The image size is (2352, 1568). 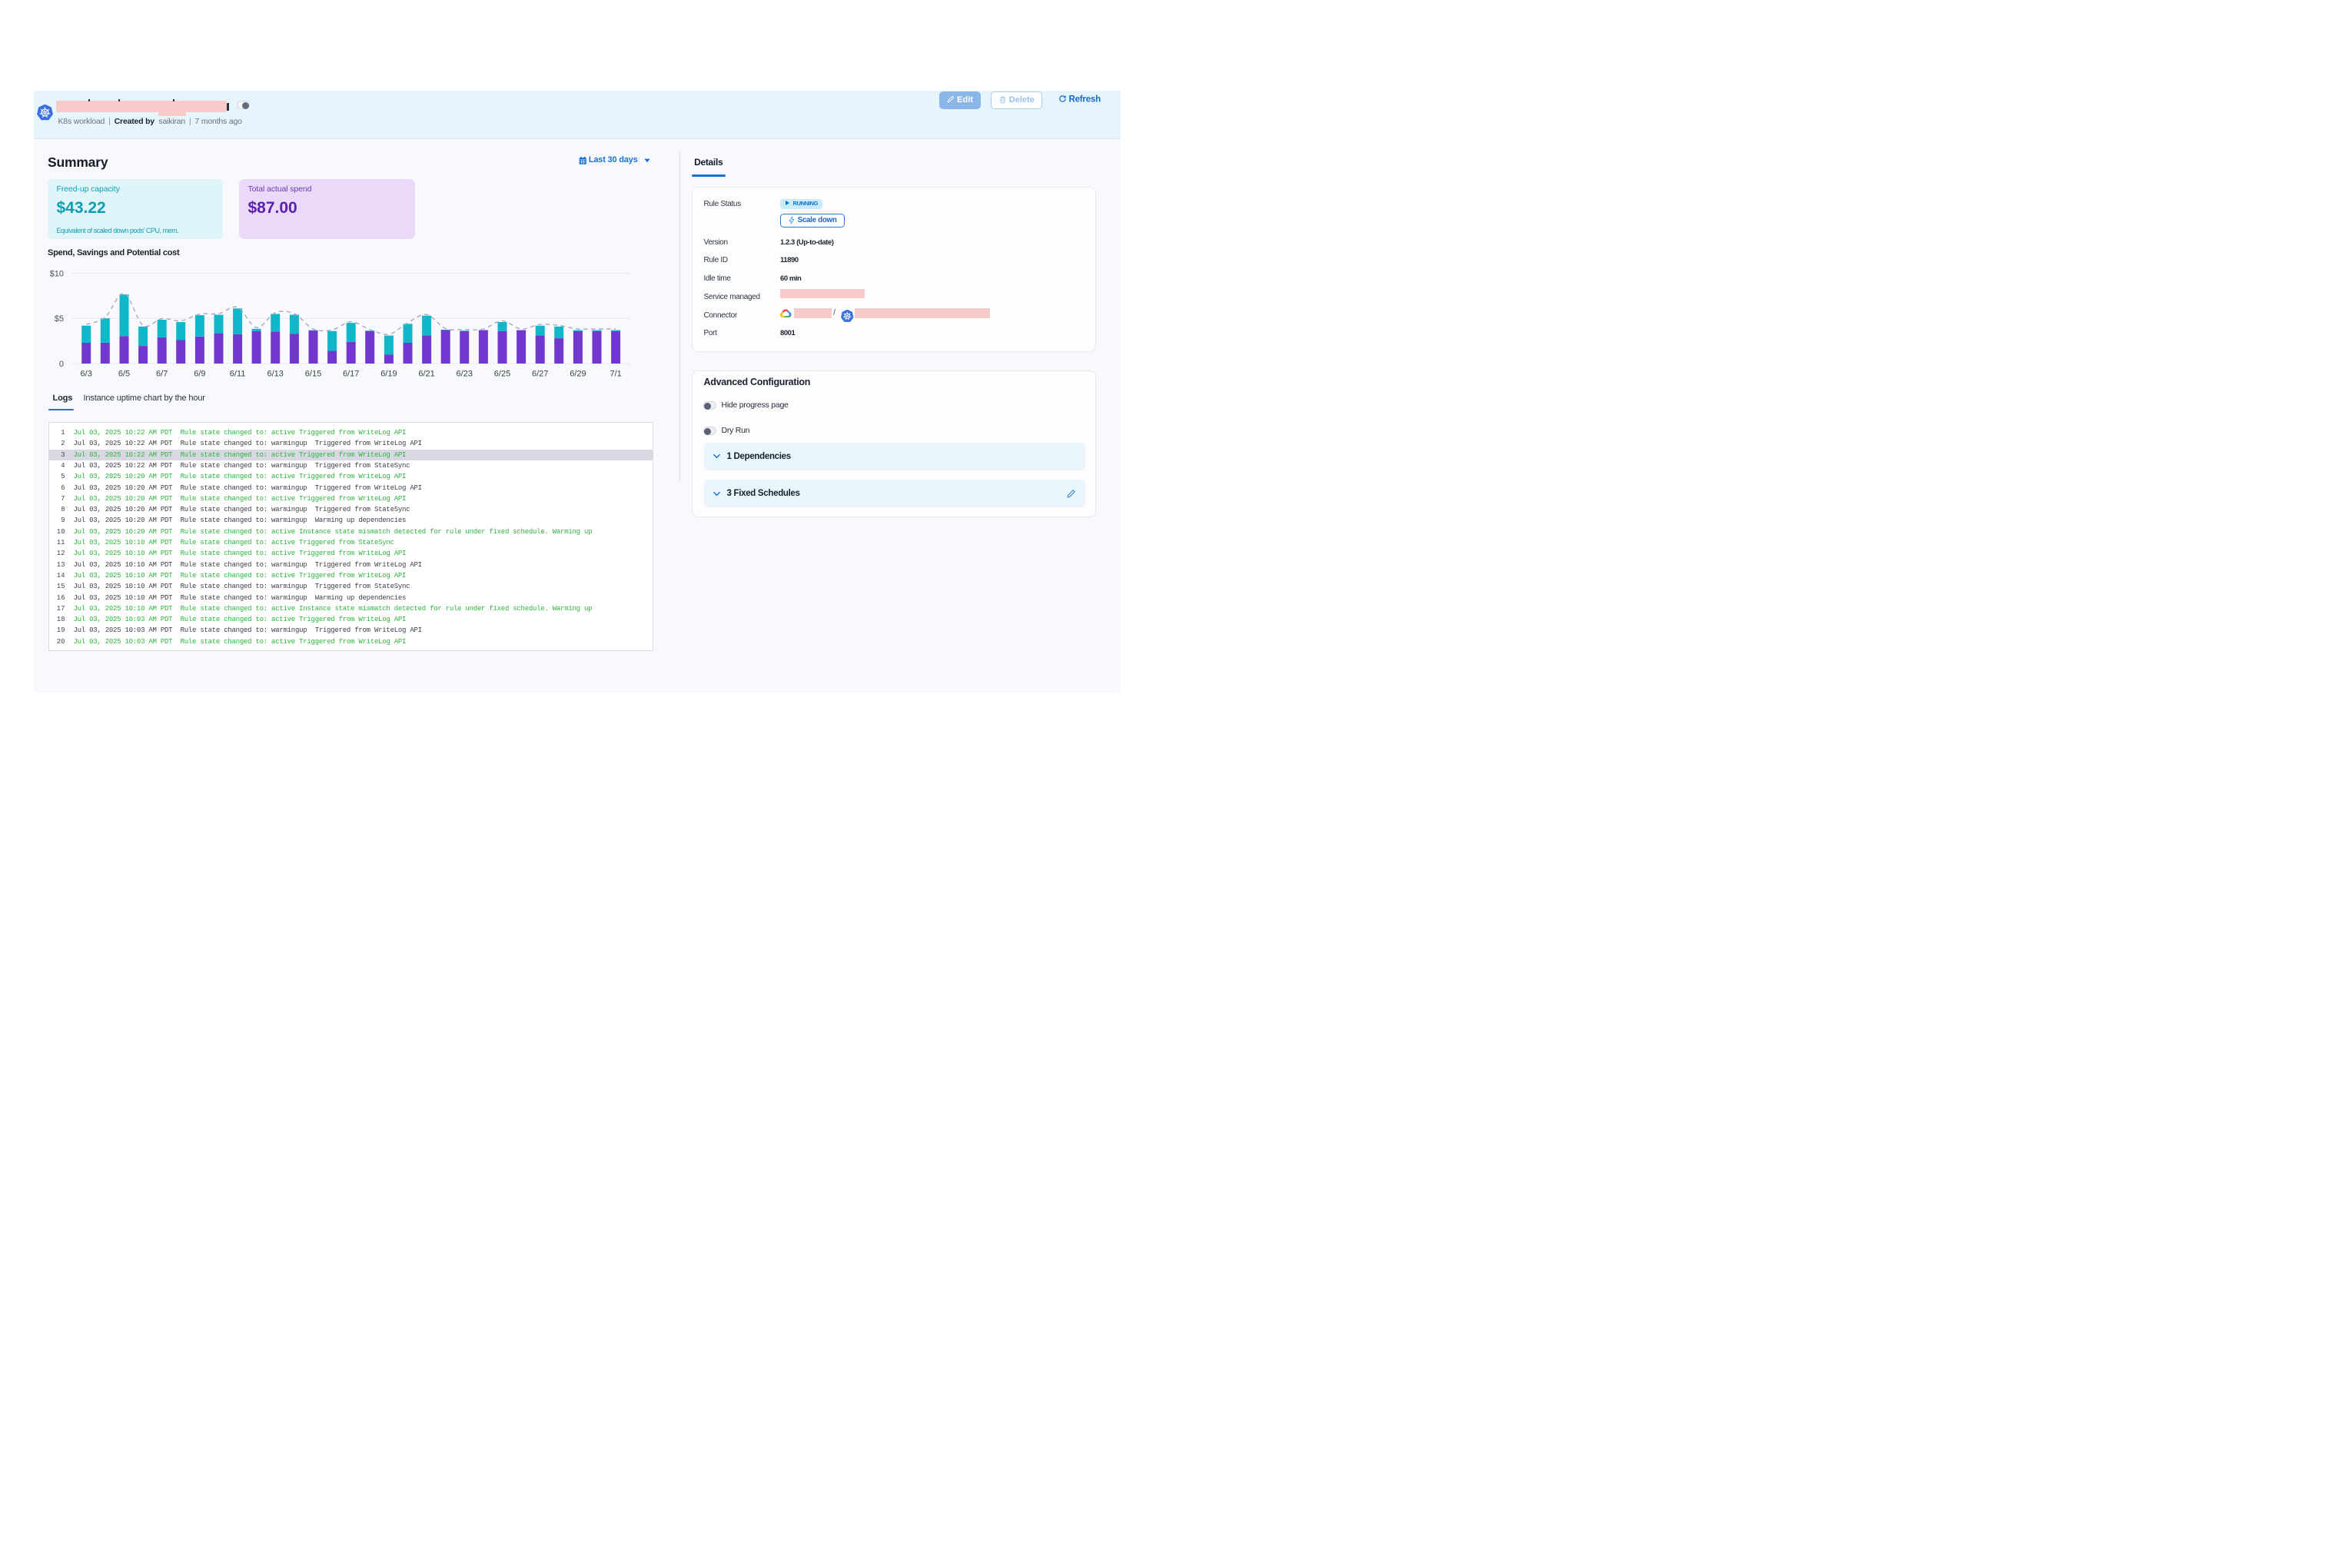 I want to click on svg-text: 6/9, so click(x=200, y=374).